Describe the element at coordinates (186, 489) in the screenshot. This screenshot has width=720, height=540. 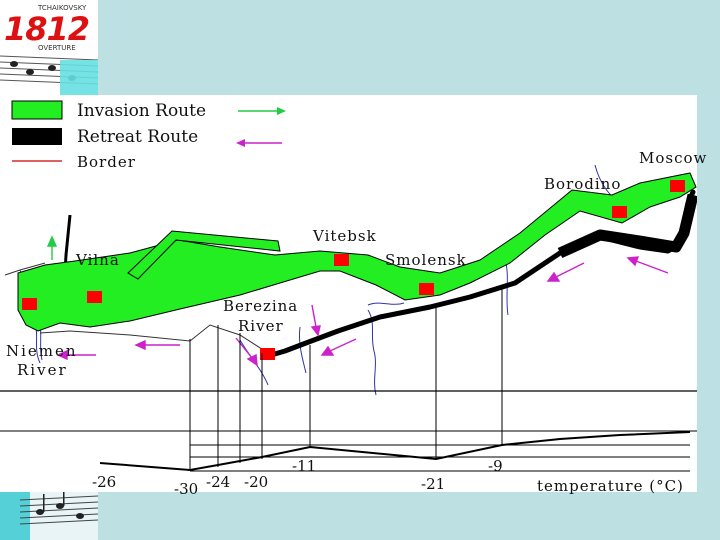
I see `temp-label: -30` at that location.